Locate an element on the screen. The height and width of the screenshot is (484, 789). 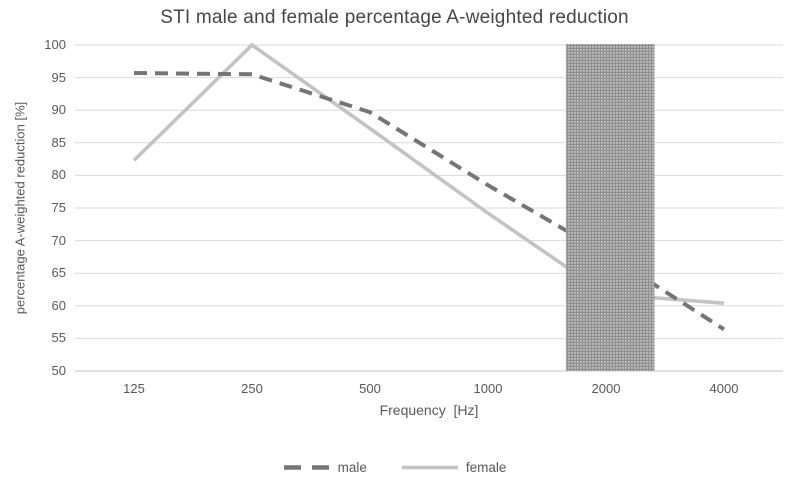
x-tick-label-500: 500 is located at coordinates (370, 388).